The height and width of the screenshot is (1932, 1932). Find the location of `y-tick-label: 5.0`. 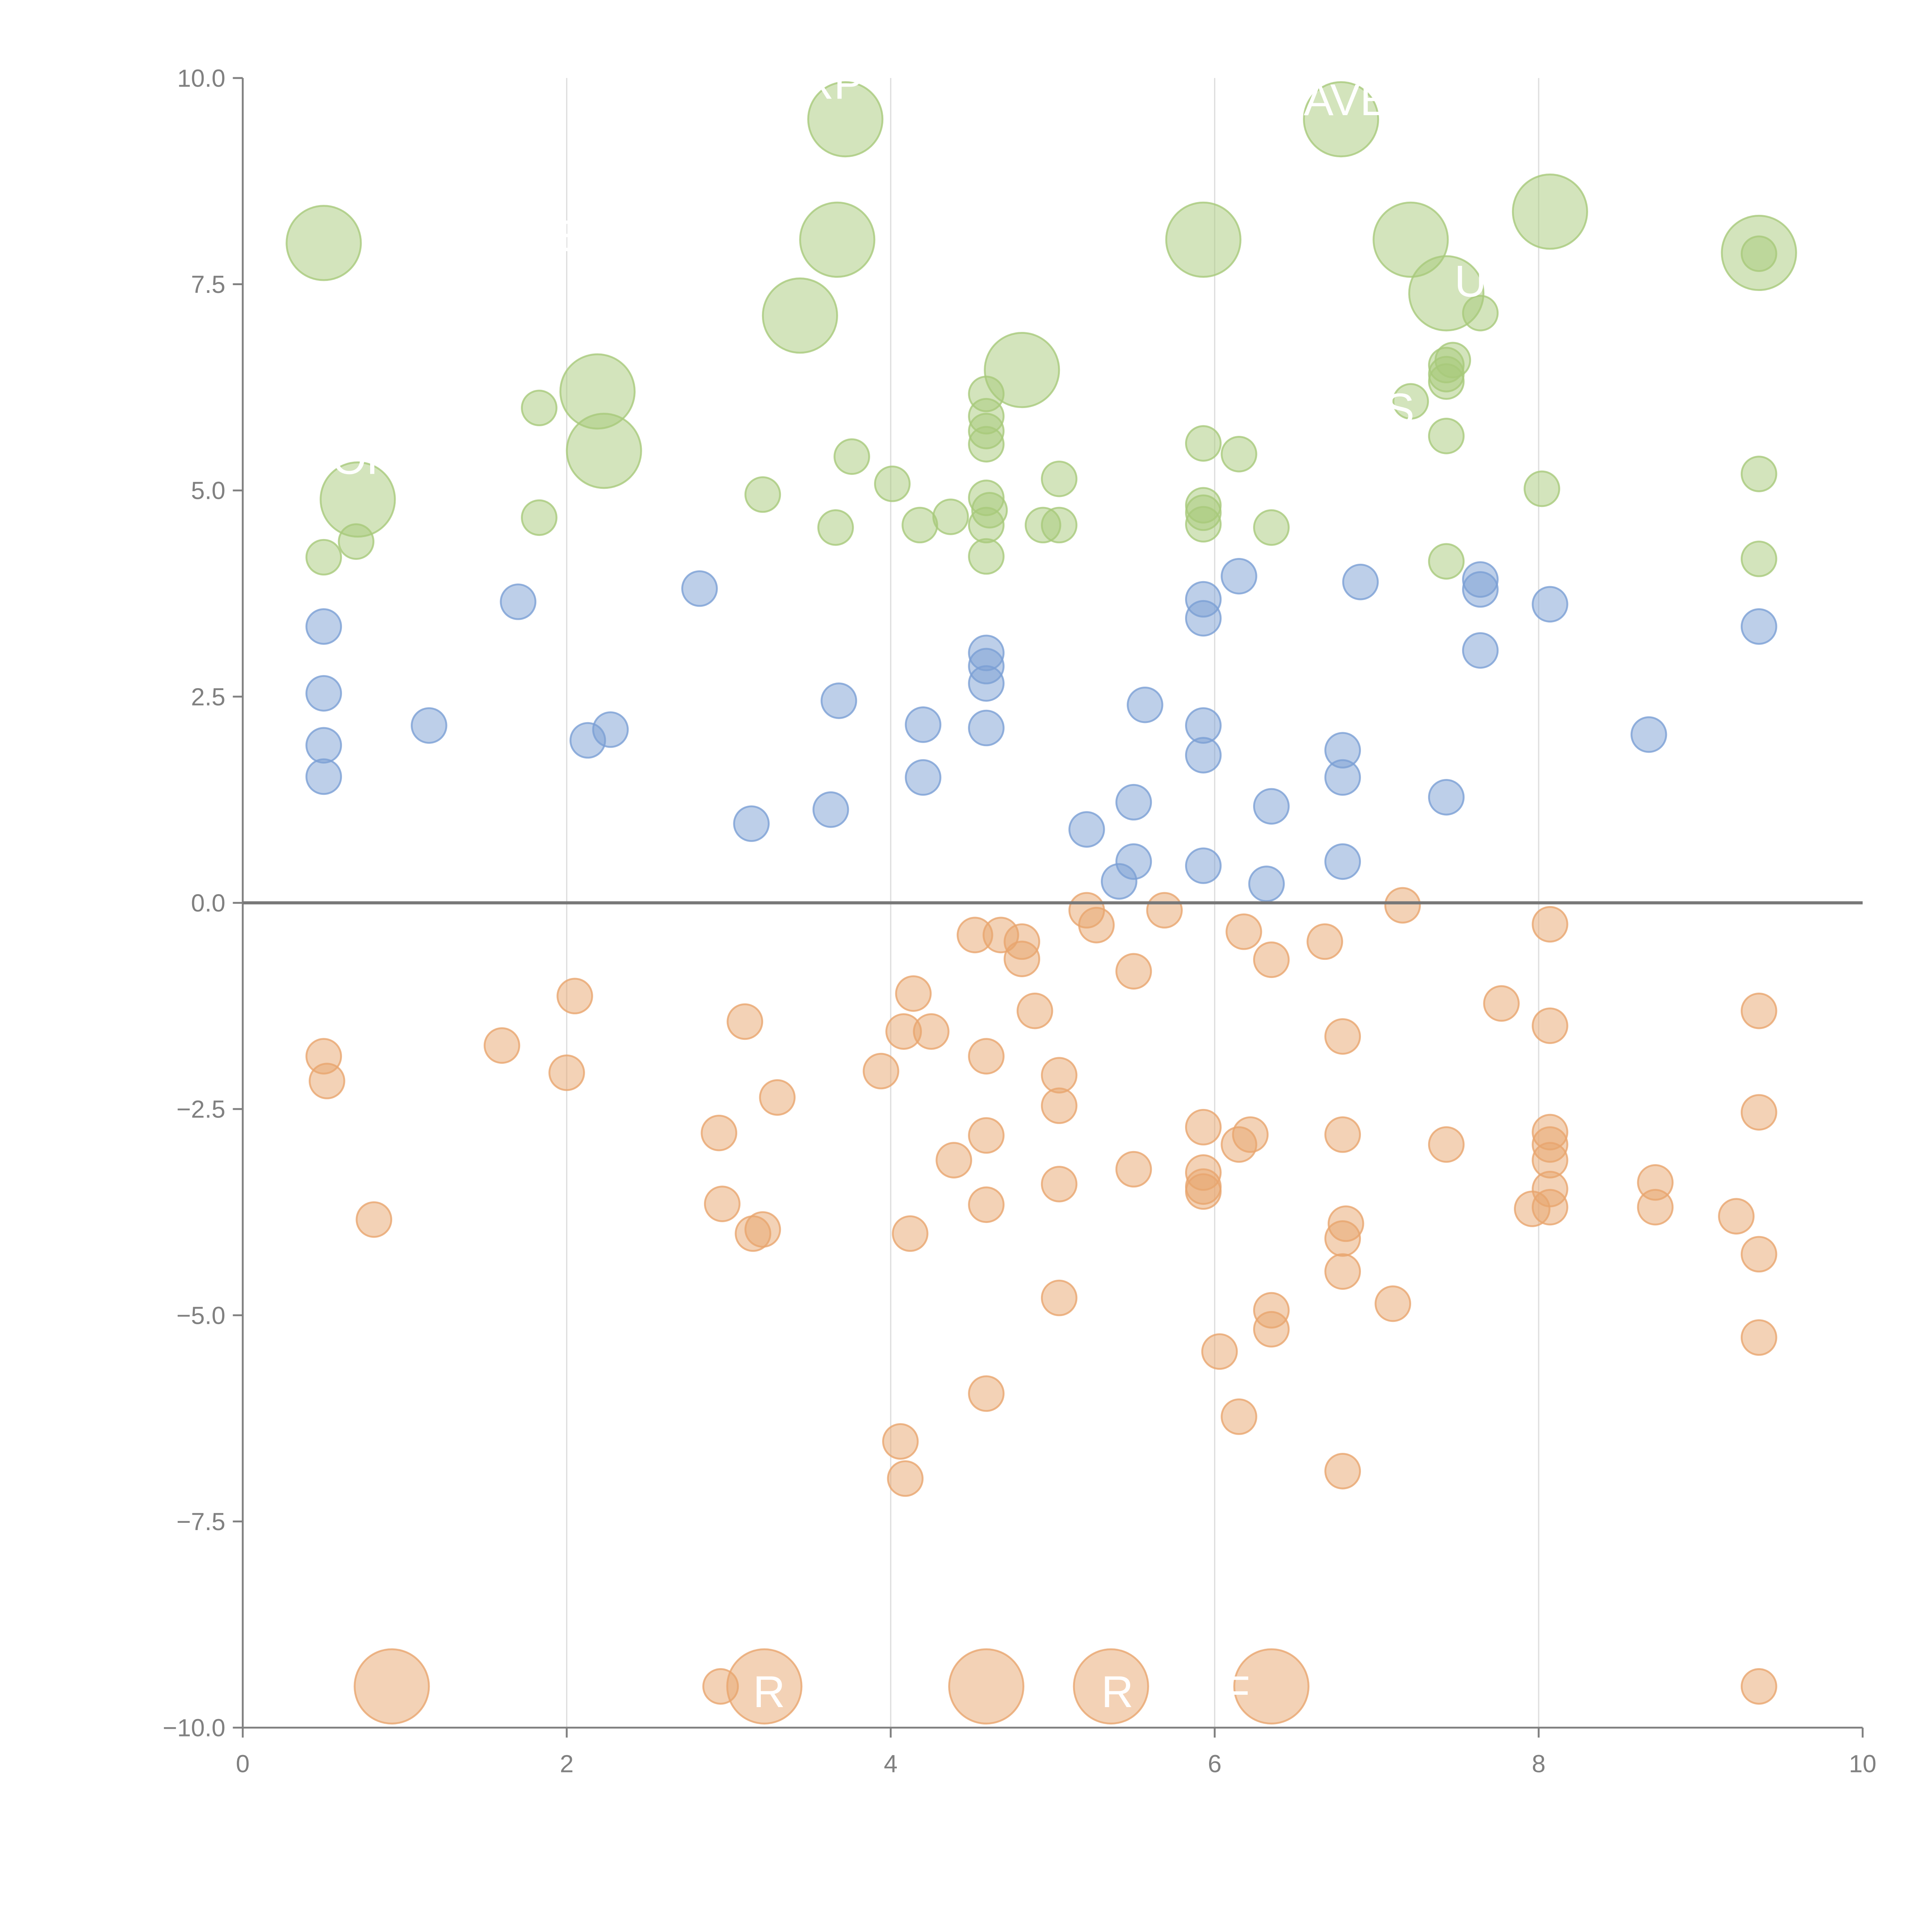

y-tick-label: 5.0 is located at coordinates (208, 491).